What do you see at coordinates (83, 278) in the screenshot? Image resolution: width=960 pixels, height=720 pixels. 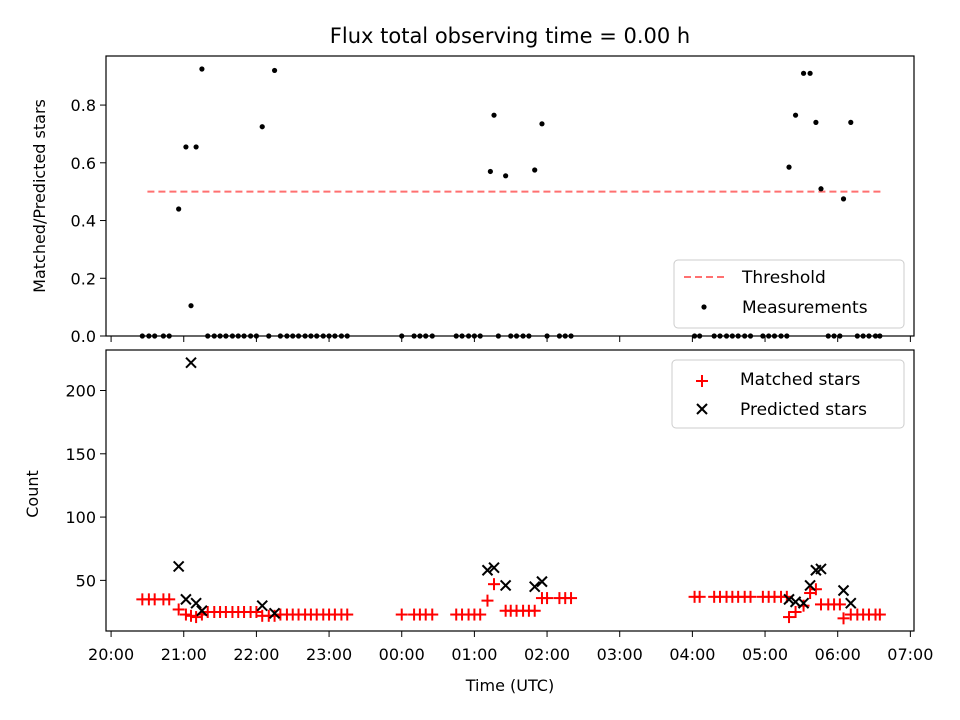 I see `top-y-tick-label: 0.2` at bounding box center [83, 278].